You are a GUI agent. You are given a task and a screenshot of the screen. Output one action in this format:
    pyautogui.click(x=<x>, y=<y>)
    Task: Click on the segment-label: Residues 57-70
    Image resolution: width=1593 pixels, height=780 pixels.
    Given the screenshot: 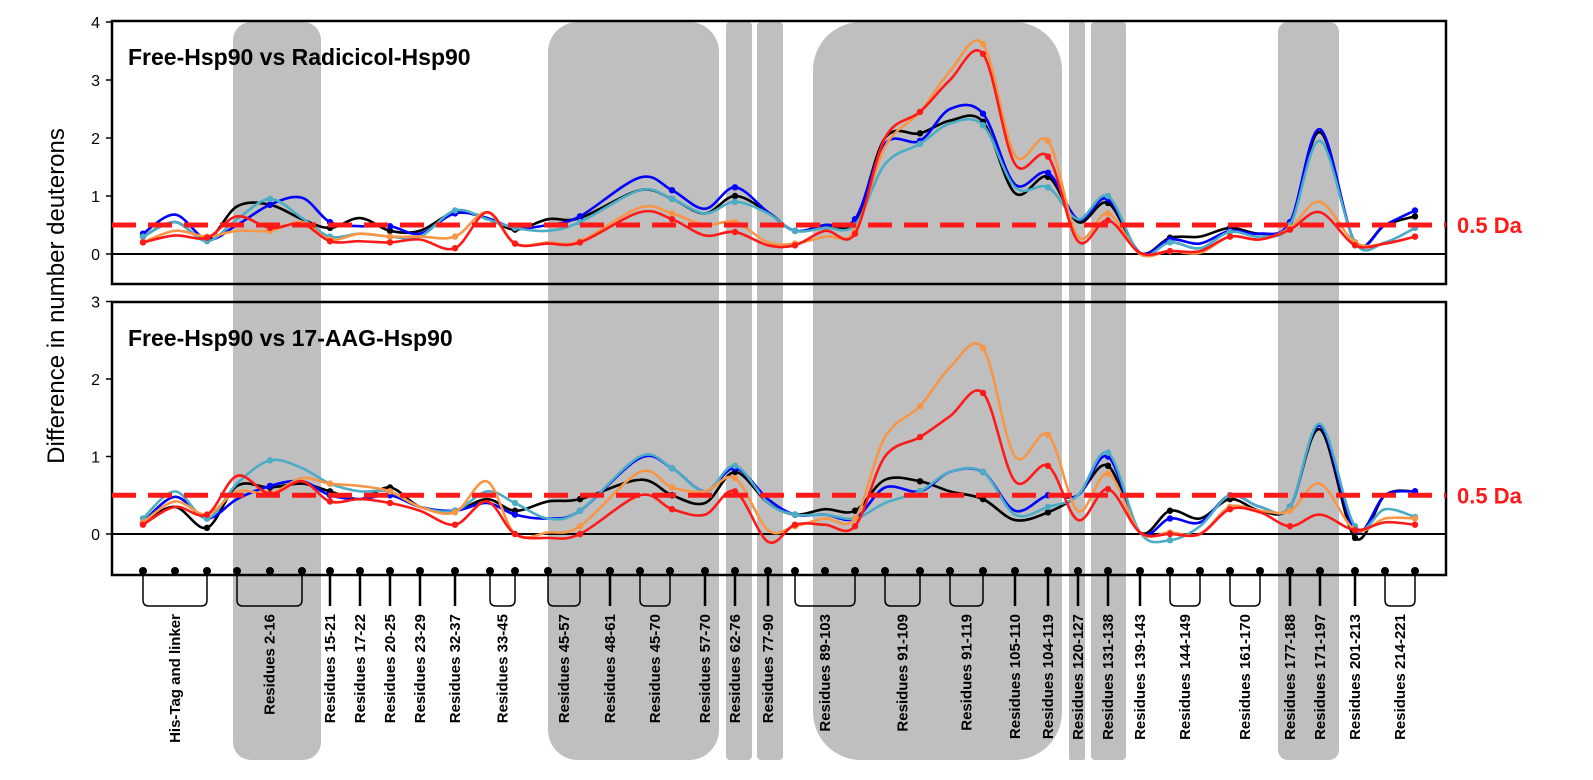 What is the action you would take?
    pyautogui.click(x=705, y=668)
    